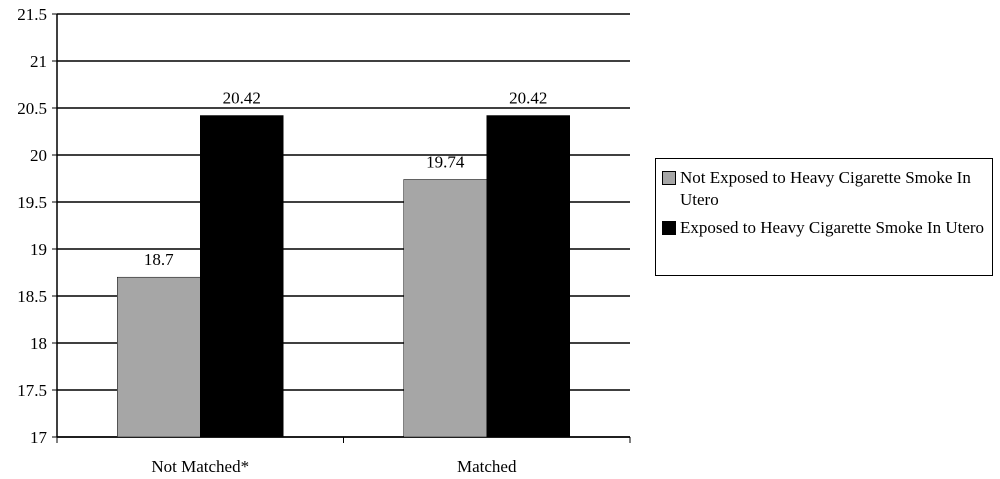 This screenshot has width=1000, height=479. What do you see at coordinates (38, 343) in the screenshot?
I see `y-tick-label: 18` at bounding box center [38, 343].